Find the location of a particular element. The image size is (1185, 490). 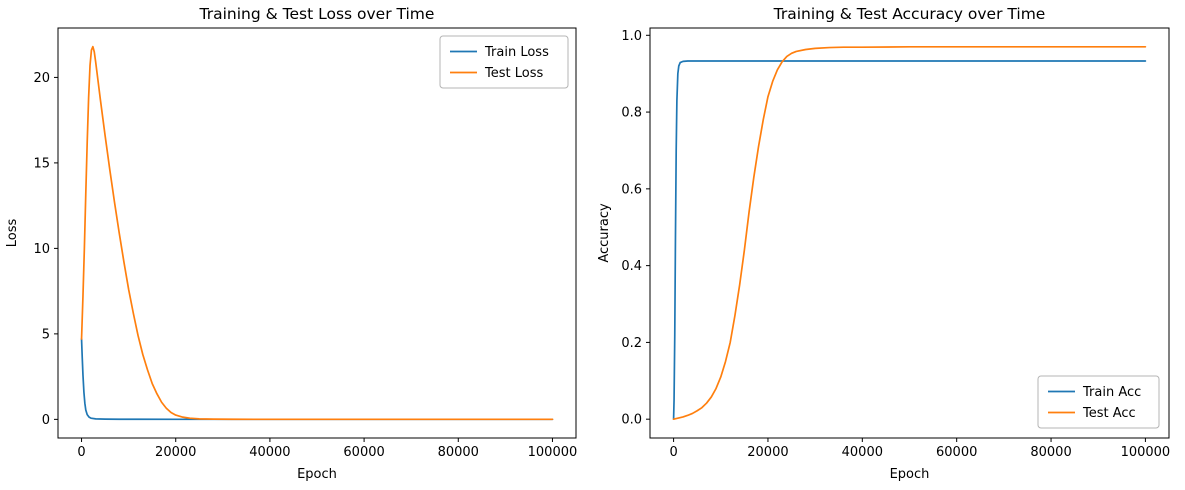

y-tick-label: 1.0 is located at coordinates (631, 36).